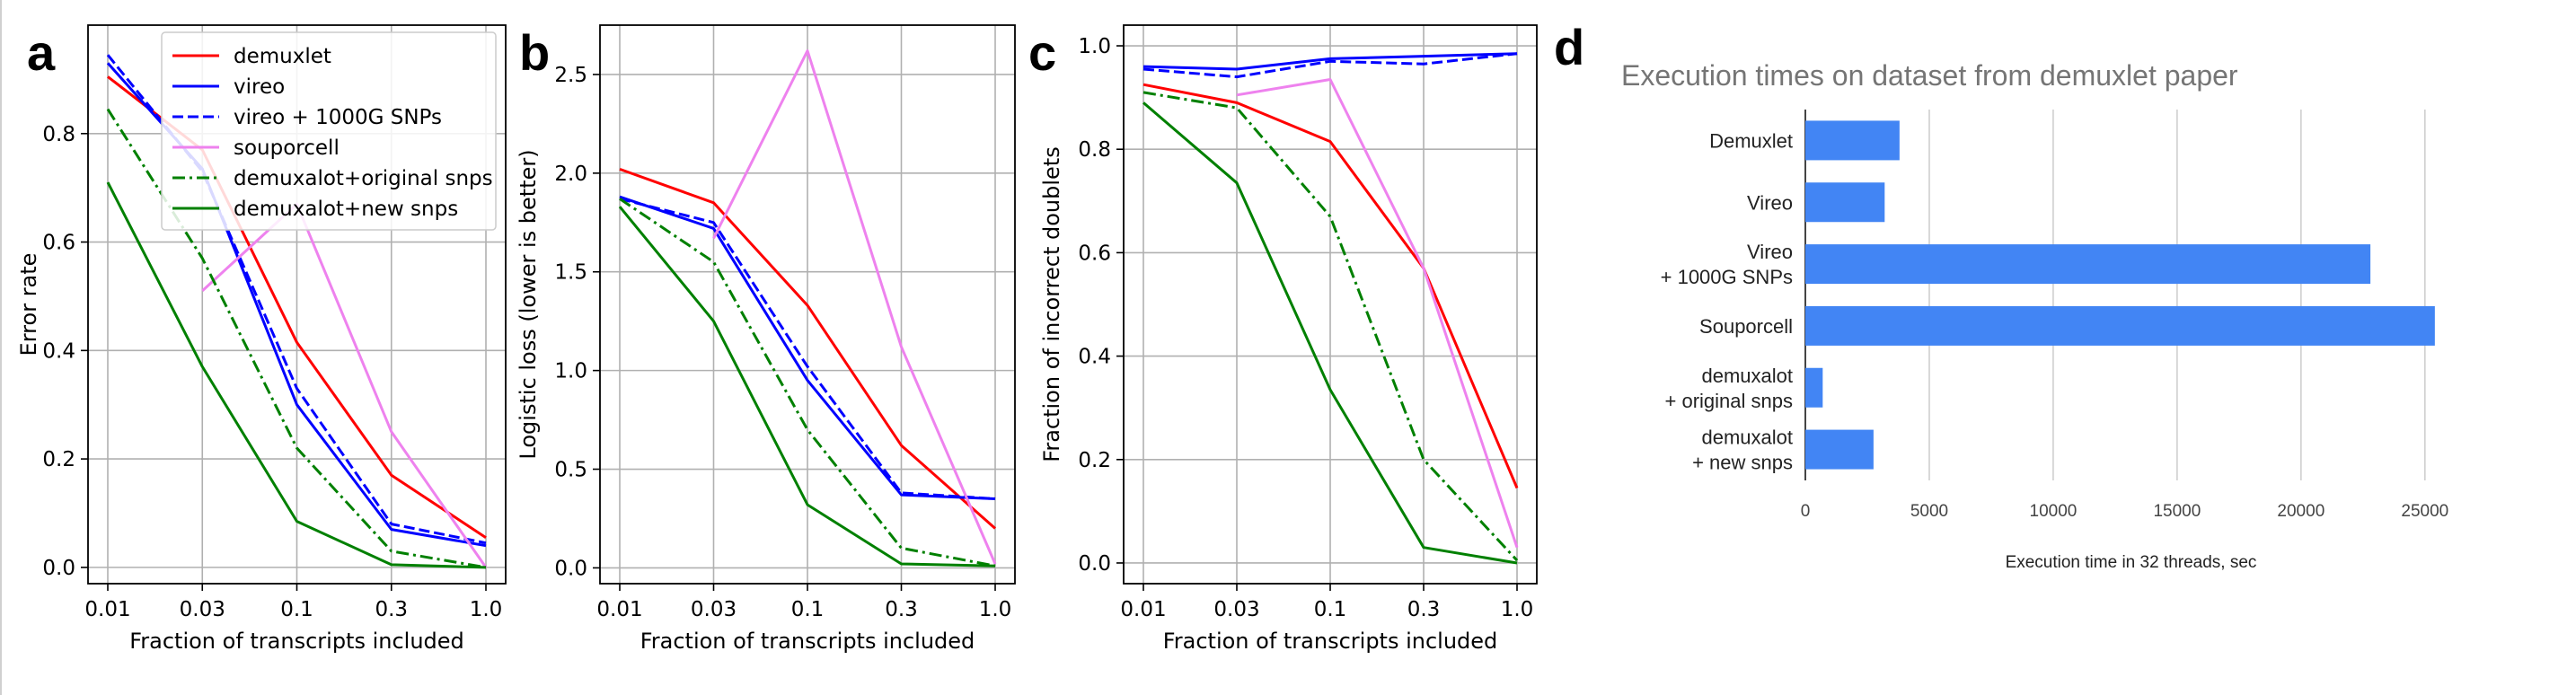  What do you see at coordinates (329, 131) in the screenshot?
I see `legend-box` at bounding box center [329, 131].